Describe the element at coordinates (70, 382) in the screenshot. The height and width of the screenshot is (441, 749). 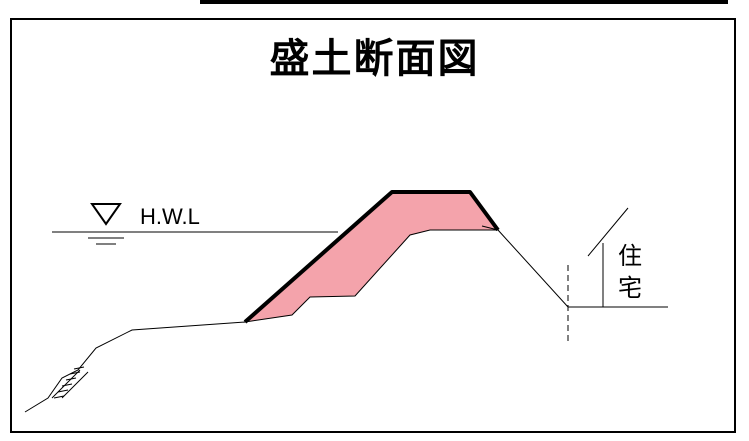
I see `bank-hatching` at that location.